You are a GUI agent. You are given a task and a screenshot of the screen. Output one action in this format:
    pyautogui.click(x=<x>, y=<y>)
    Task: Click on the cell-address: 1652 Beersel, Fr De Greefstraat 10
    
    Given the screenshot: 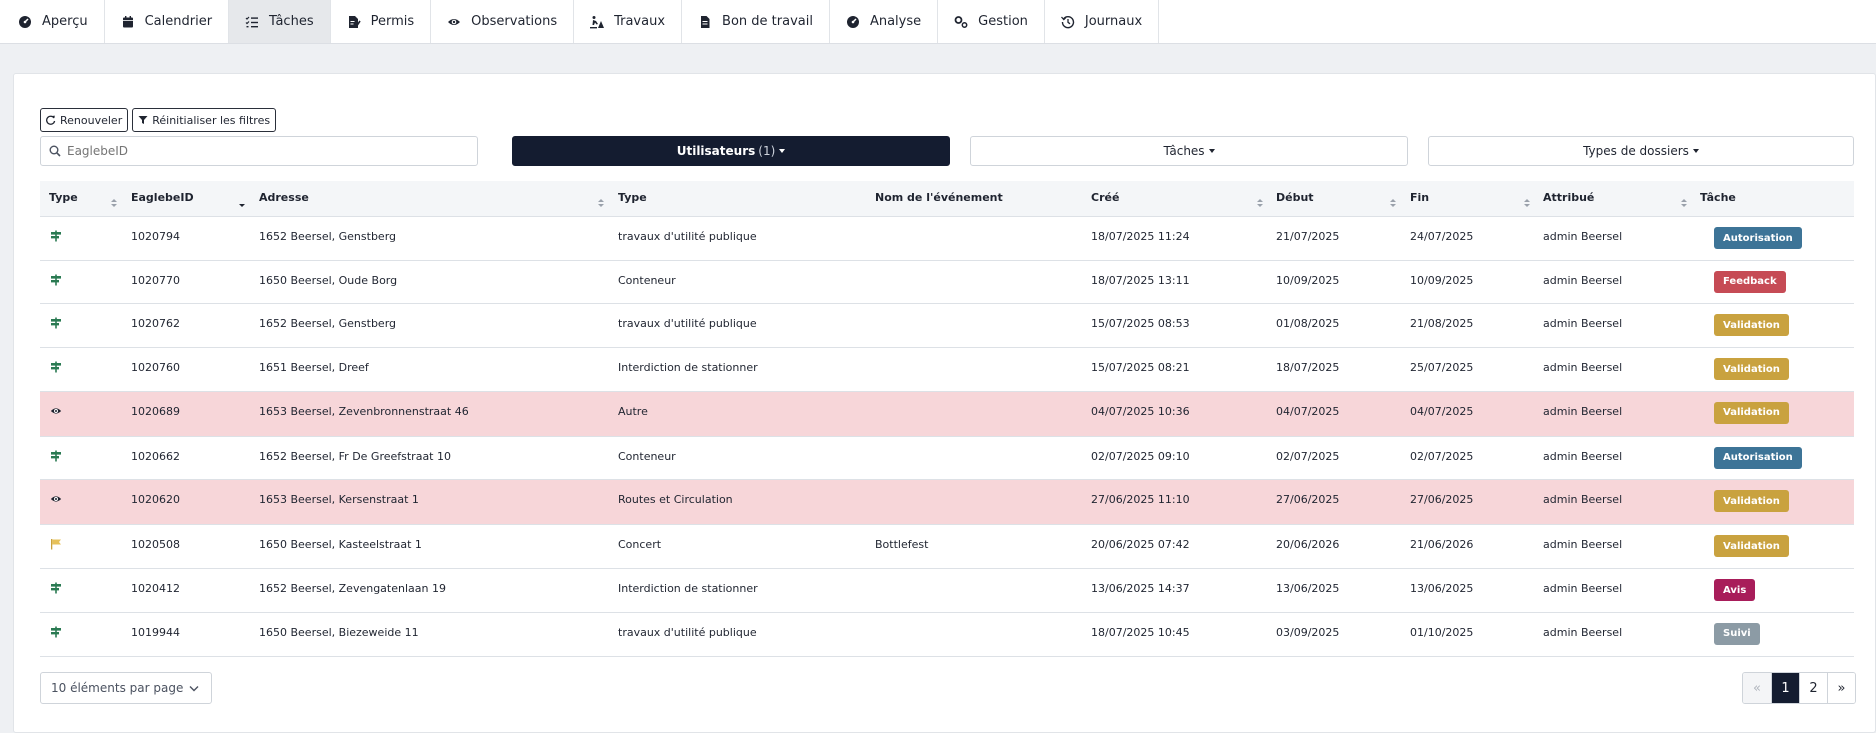 What is the action you would take?
    pyautogui.click(x=355, y=456)
    